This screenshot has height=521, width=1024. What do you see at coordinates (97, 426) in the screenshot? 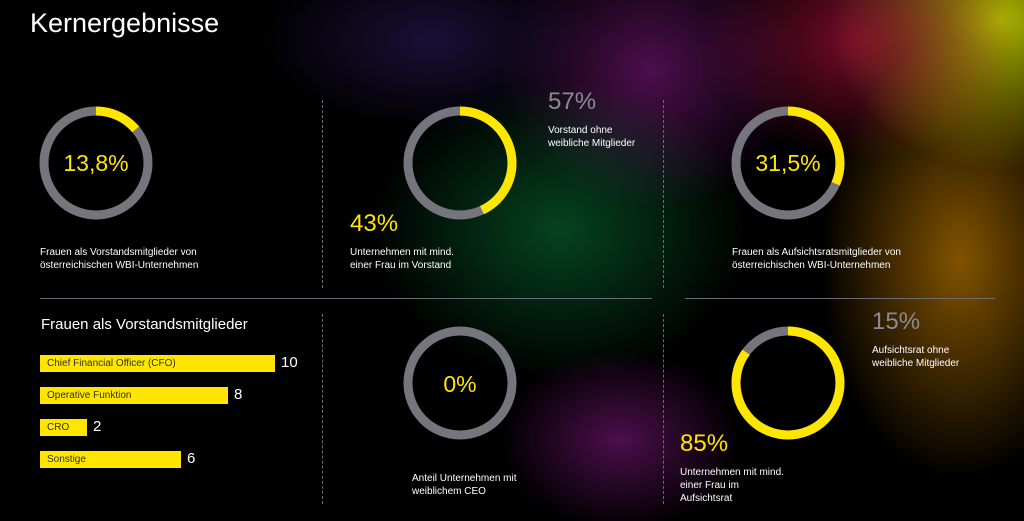
I see `bar-value: 2` at bounding box center [97, 426].